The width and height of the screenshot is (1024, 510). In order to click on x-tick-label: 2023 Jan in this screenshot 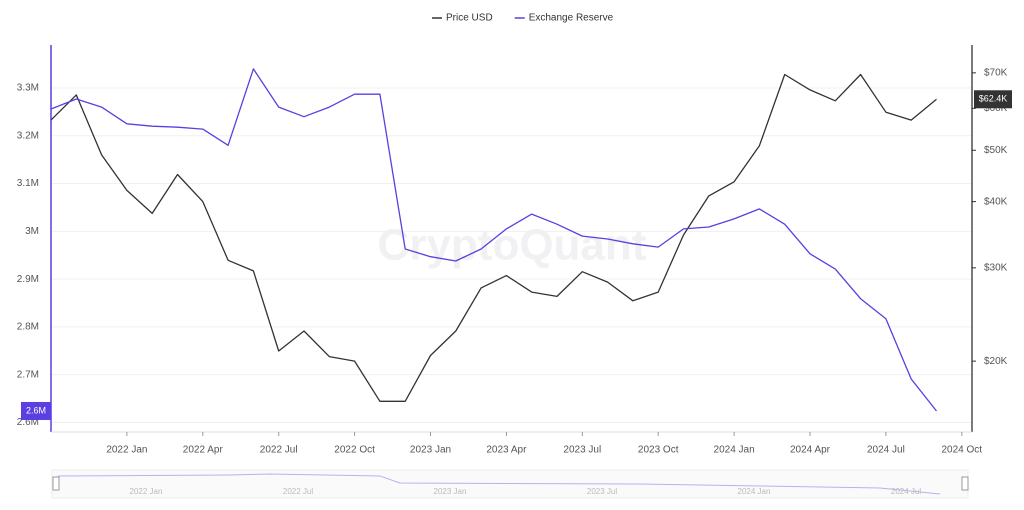, I will do `click(430, 450)`.